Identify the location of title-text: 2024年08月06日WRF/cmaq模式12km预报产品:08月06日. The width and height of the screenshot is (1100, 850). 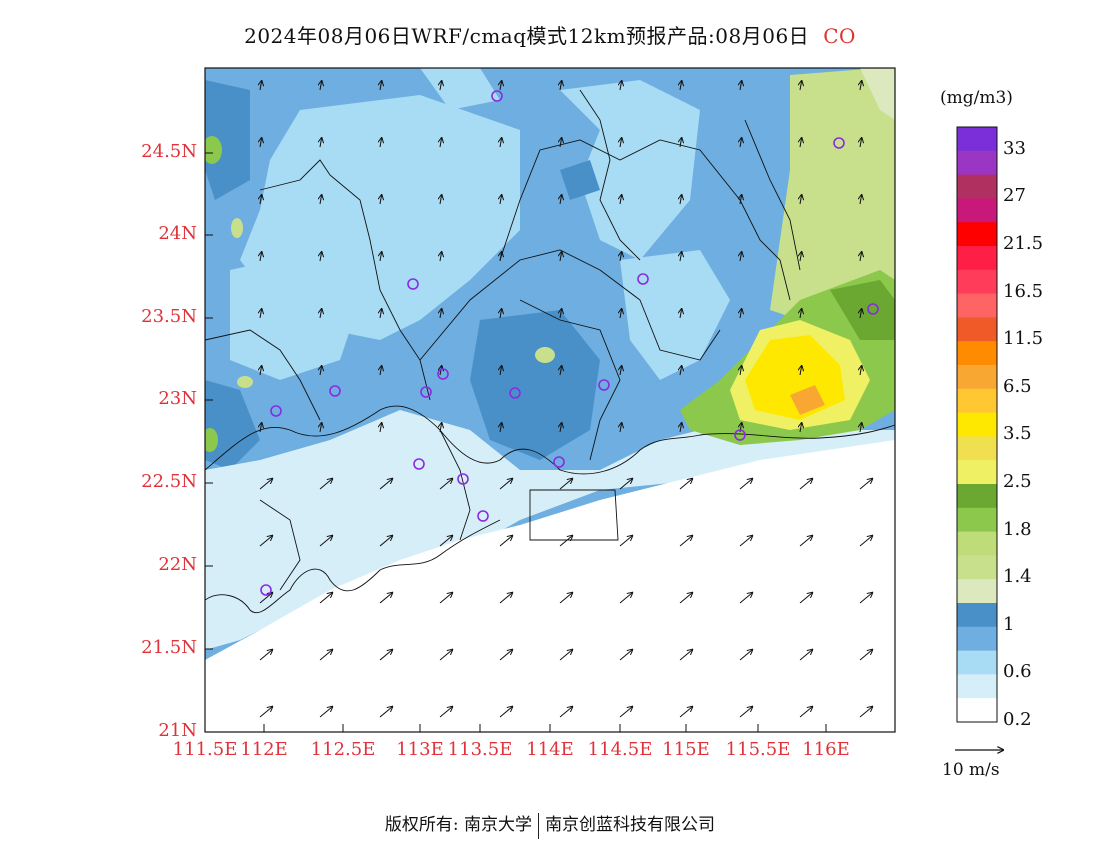
(527, 36).